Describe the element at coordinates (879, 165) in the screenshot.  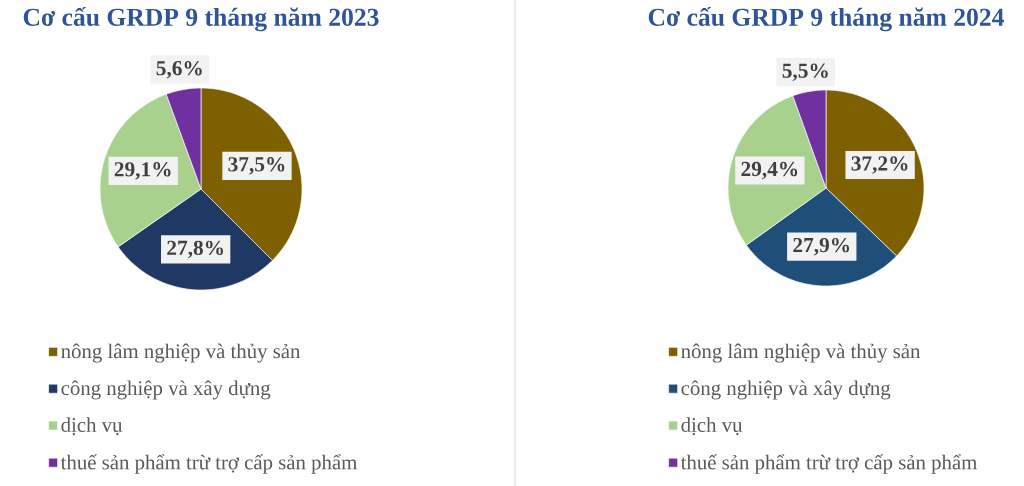
I see `data-label: 37,2%` at that location.